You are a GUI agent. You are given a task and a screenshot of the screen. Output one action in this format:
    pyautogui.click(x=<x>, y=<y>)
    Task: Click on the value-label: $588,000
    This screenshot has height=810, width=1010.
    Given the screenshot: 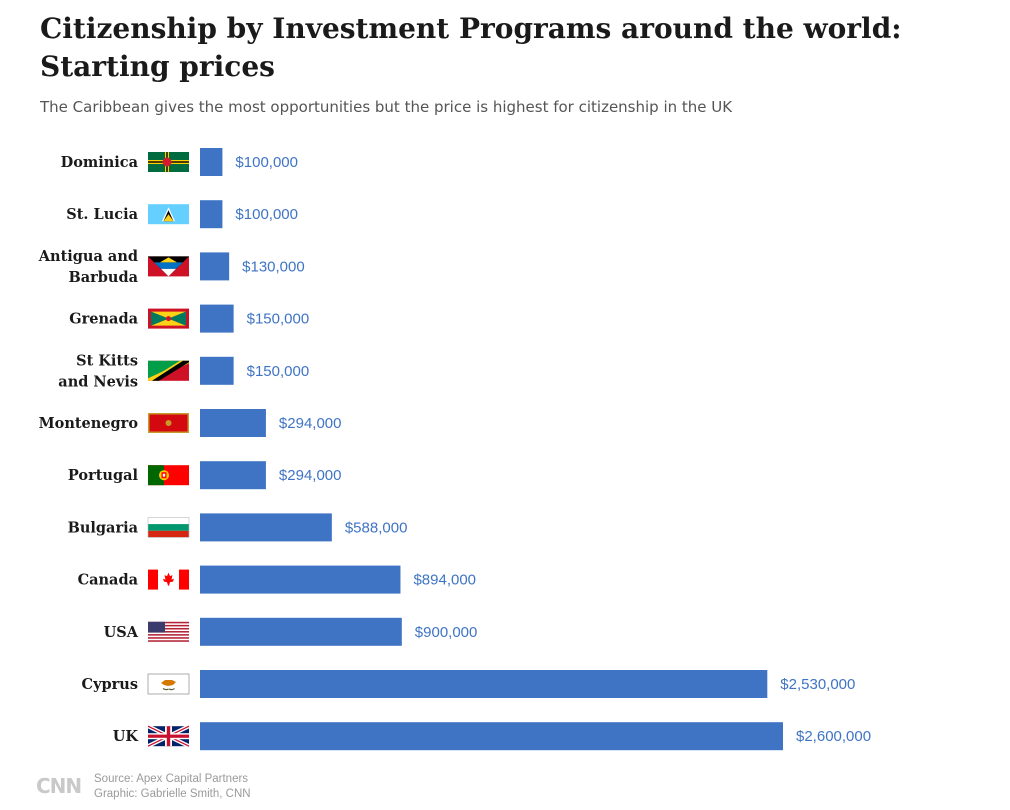 What is the action you would take?
    pyautogui.click(x=376, y=527)
    